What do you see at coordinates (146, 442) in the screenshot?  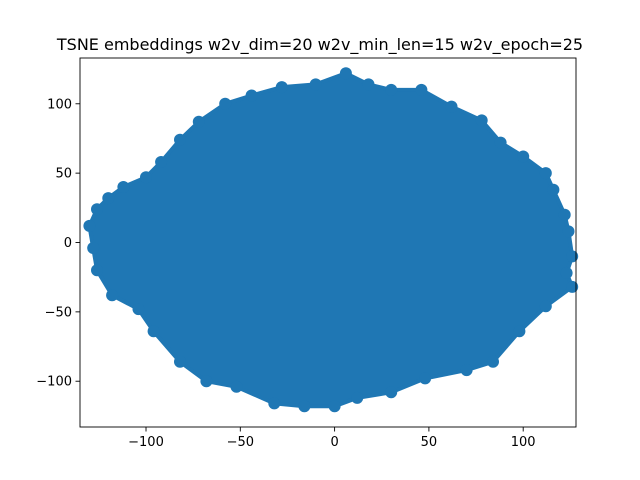 I see `x-tick-label: −100` at bounding box center [146, 442].